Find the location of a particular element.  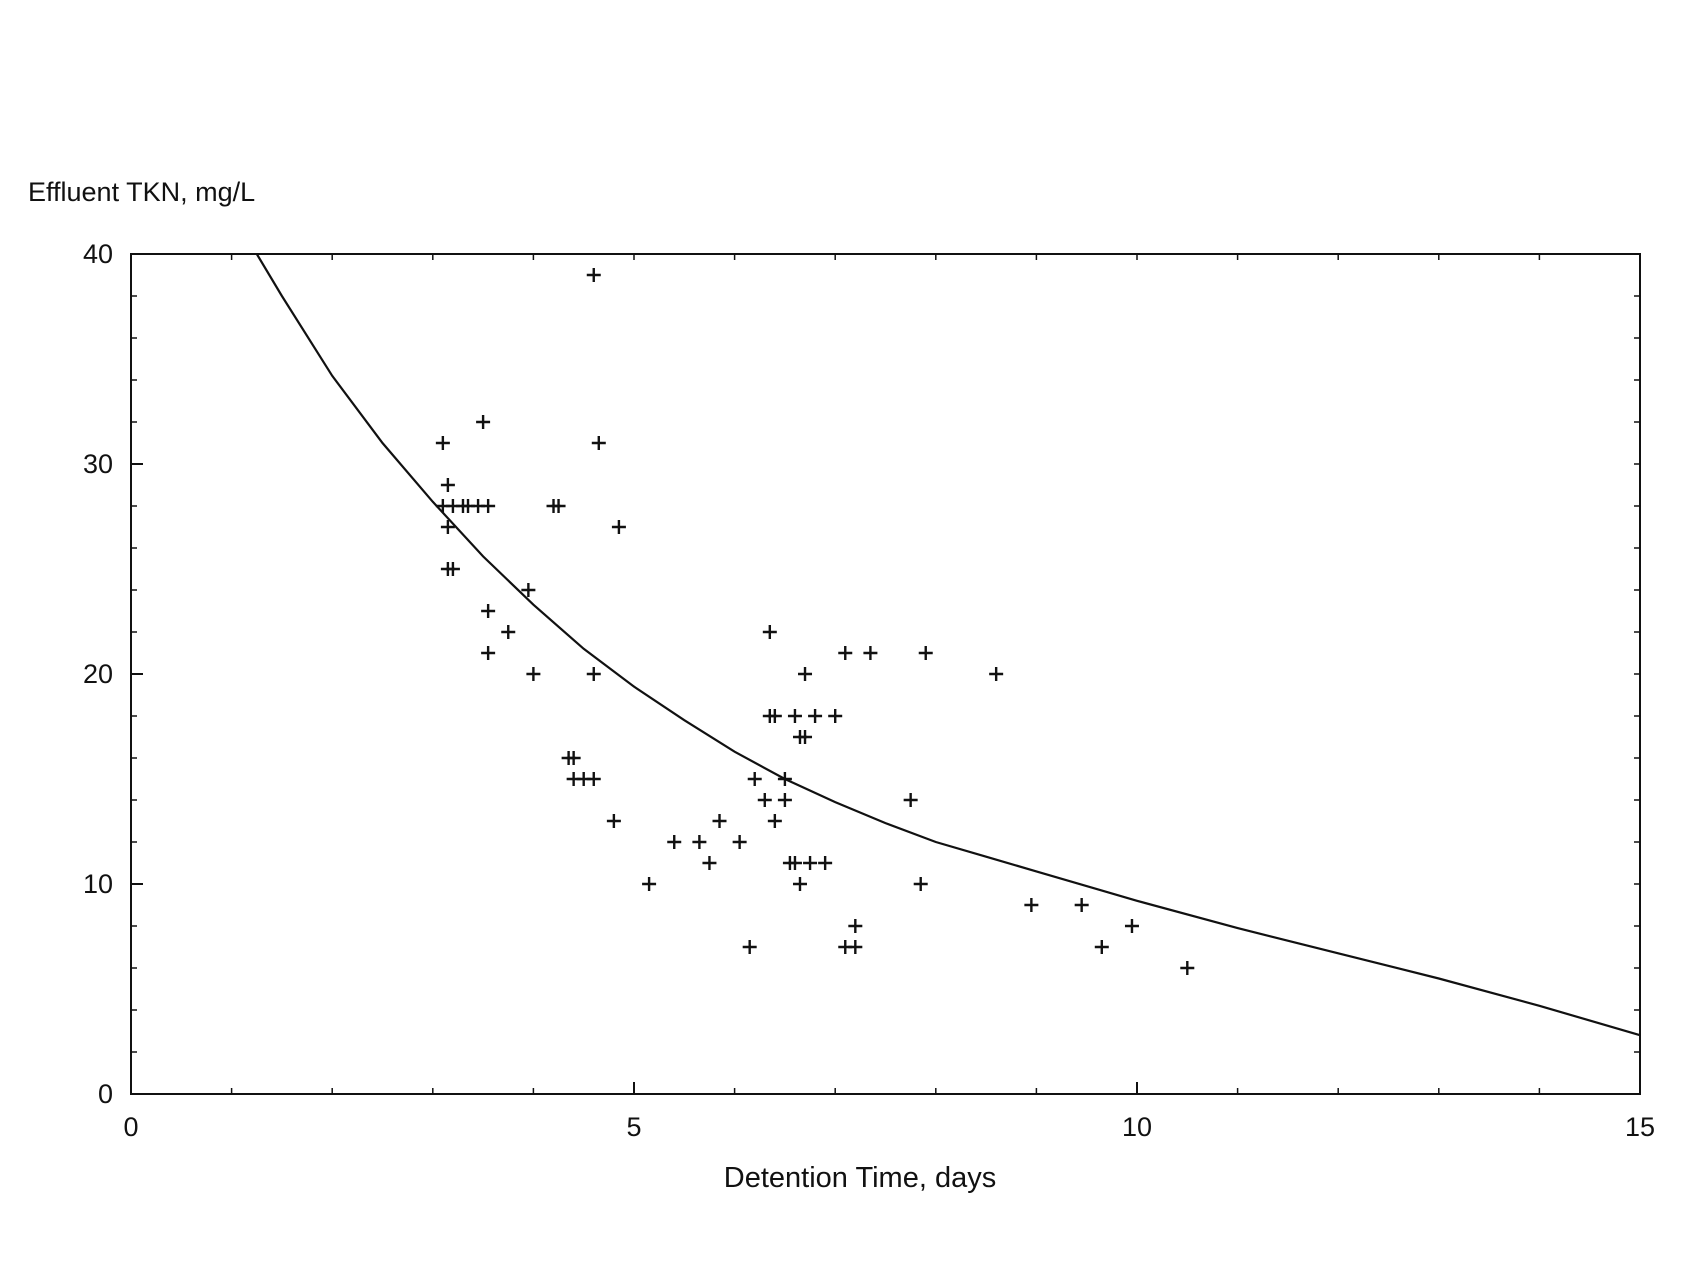

y-tick-label: 30 is located at coordinates (98, 464).